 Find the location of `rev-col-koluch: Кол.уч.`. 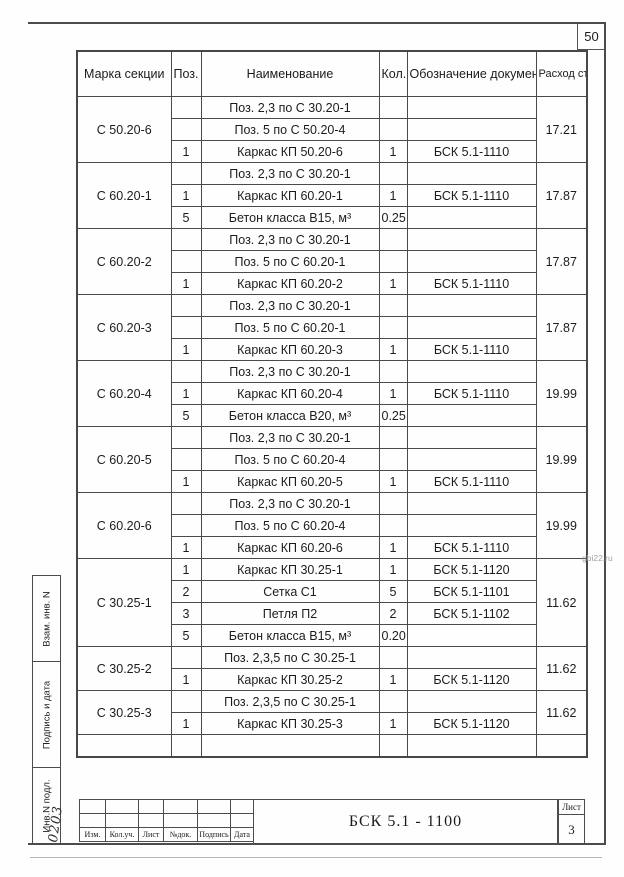

rev-col-koluch: Кол.уч. is located at coordinates (122, 834).